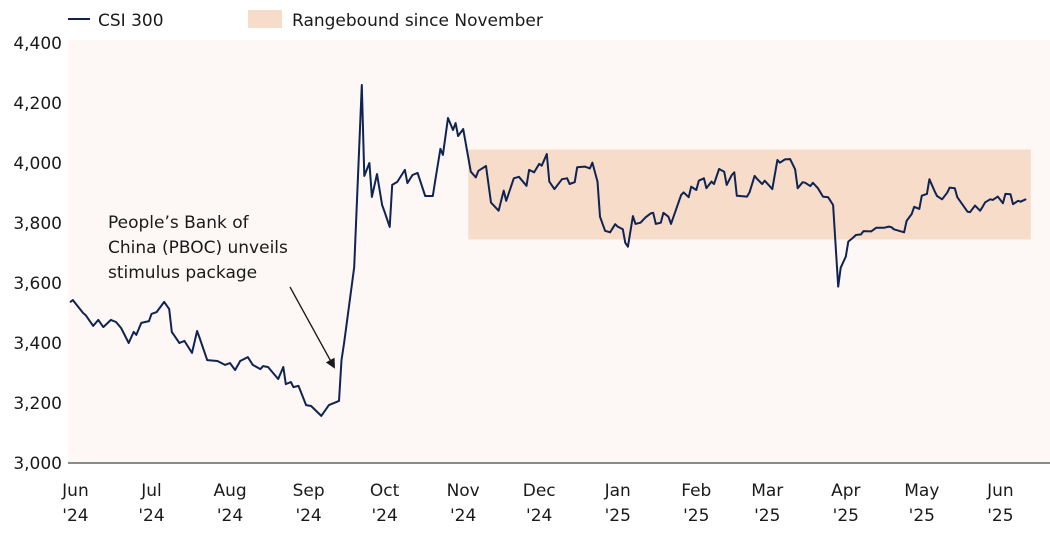 This screenshot has height=537, width=1050. What do you see at coordinates (37, 224) in the screenshot?
I see `y-tick-label: 3,800` at bounding box center [37, 224].